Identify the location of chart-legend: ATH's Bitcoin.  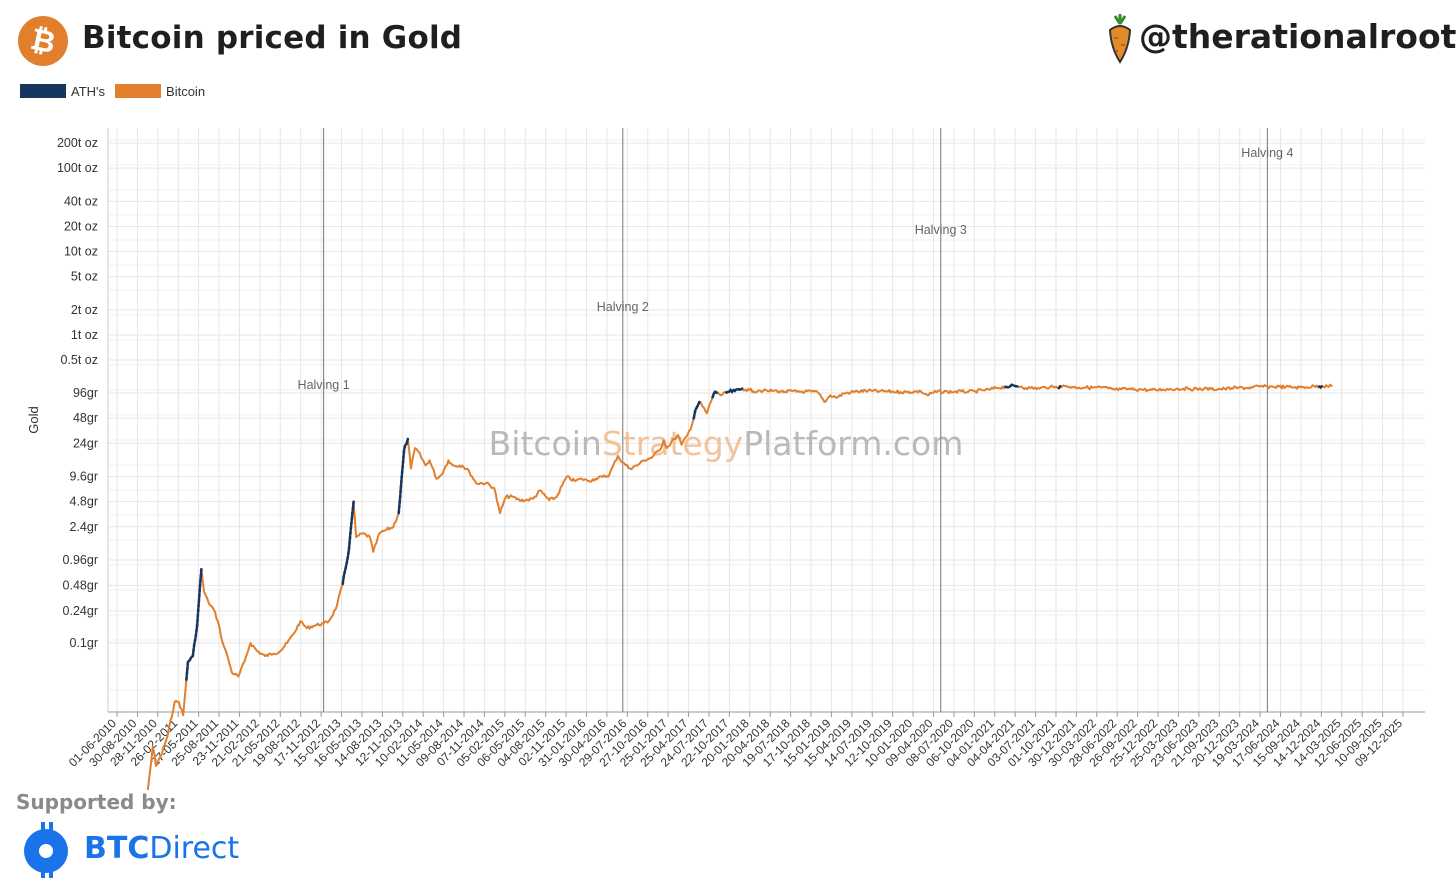
(117, 91).